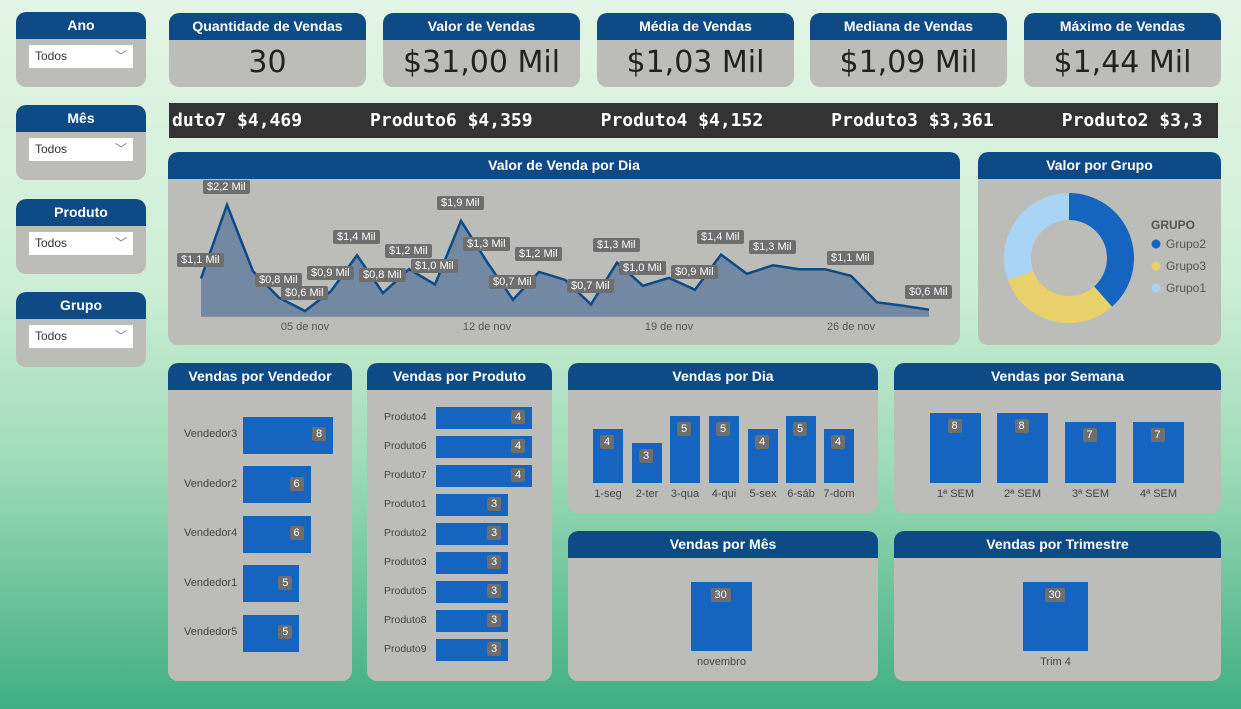  Describe the element at coordinates (296, 533) in the screenshot. I see `bar-value-label: 6` at that location.